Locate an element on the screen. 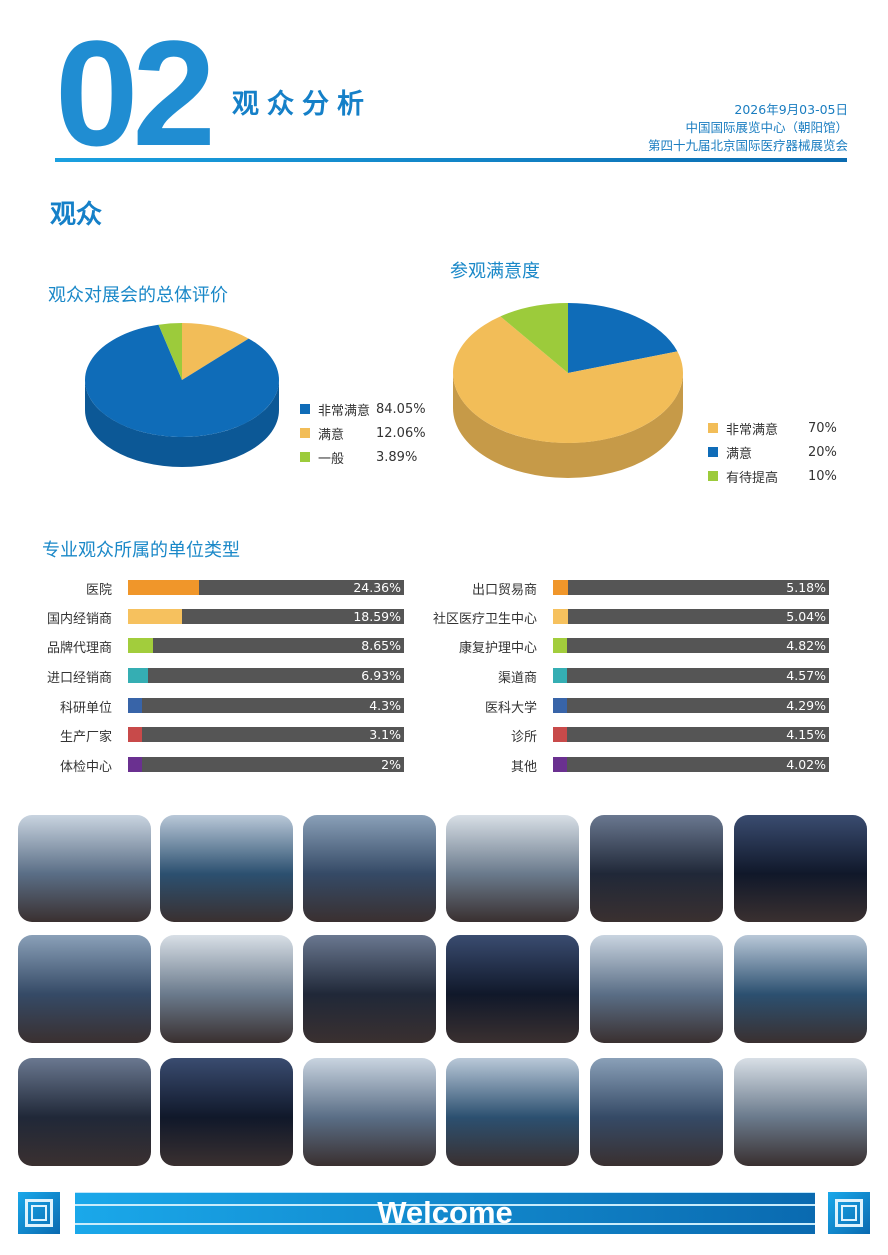  bar-value: 5.18% is located at coordinates (806, 587).